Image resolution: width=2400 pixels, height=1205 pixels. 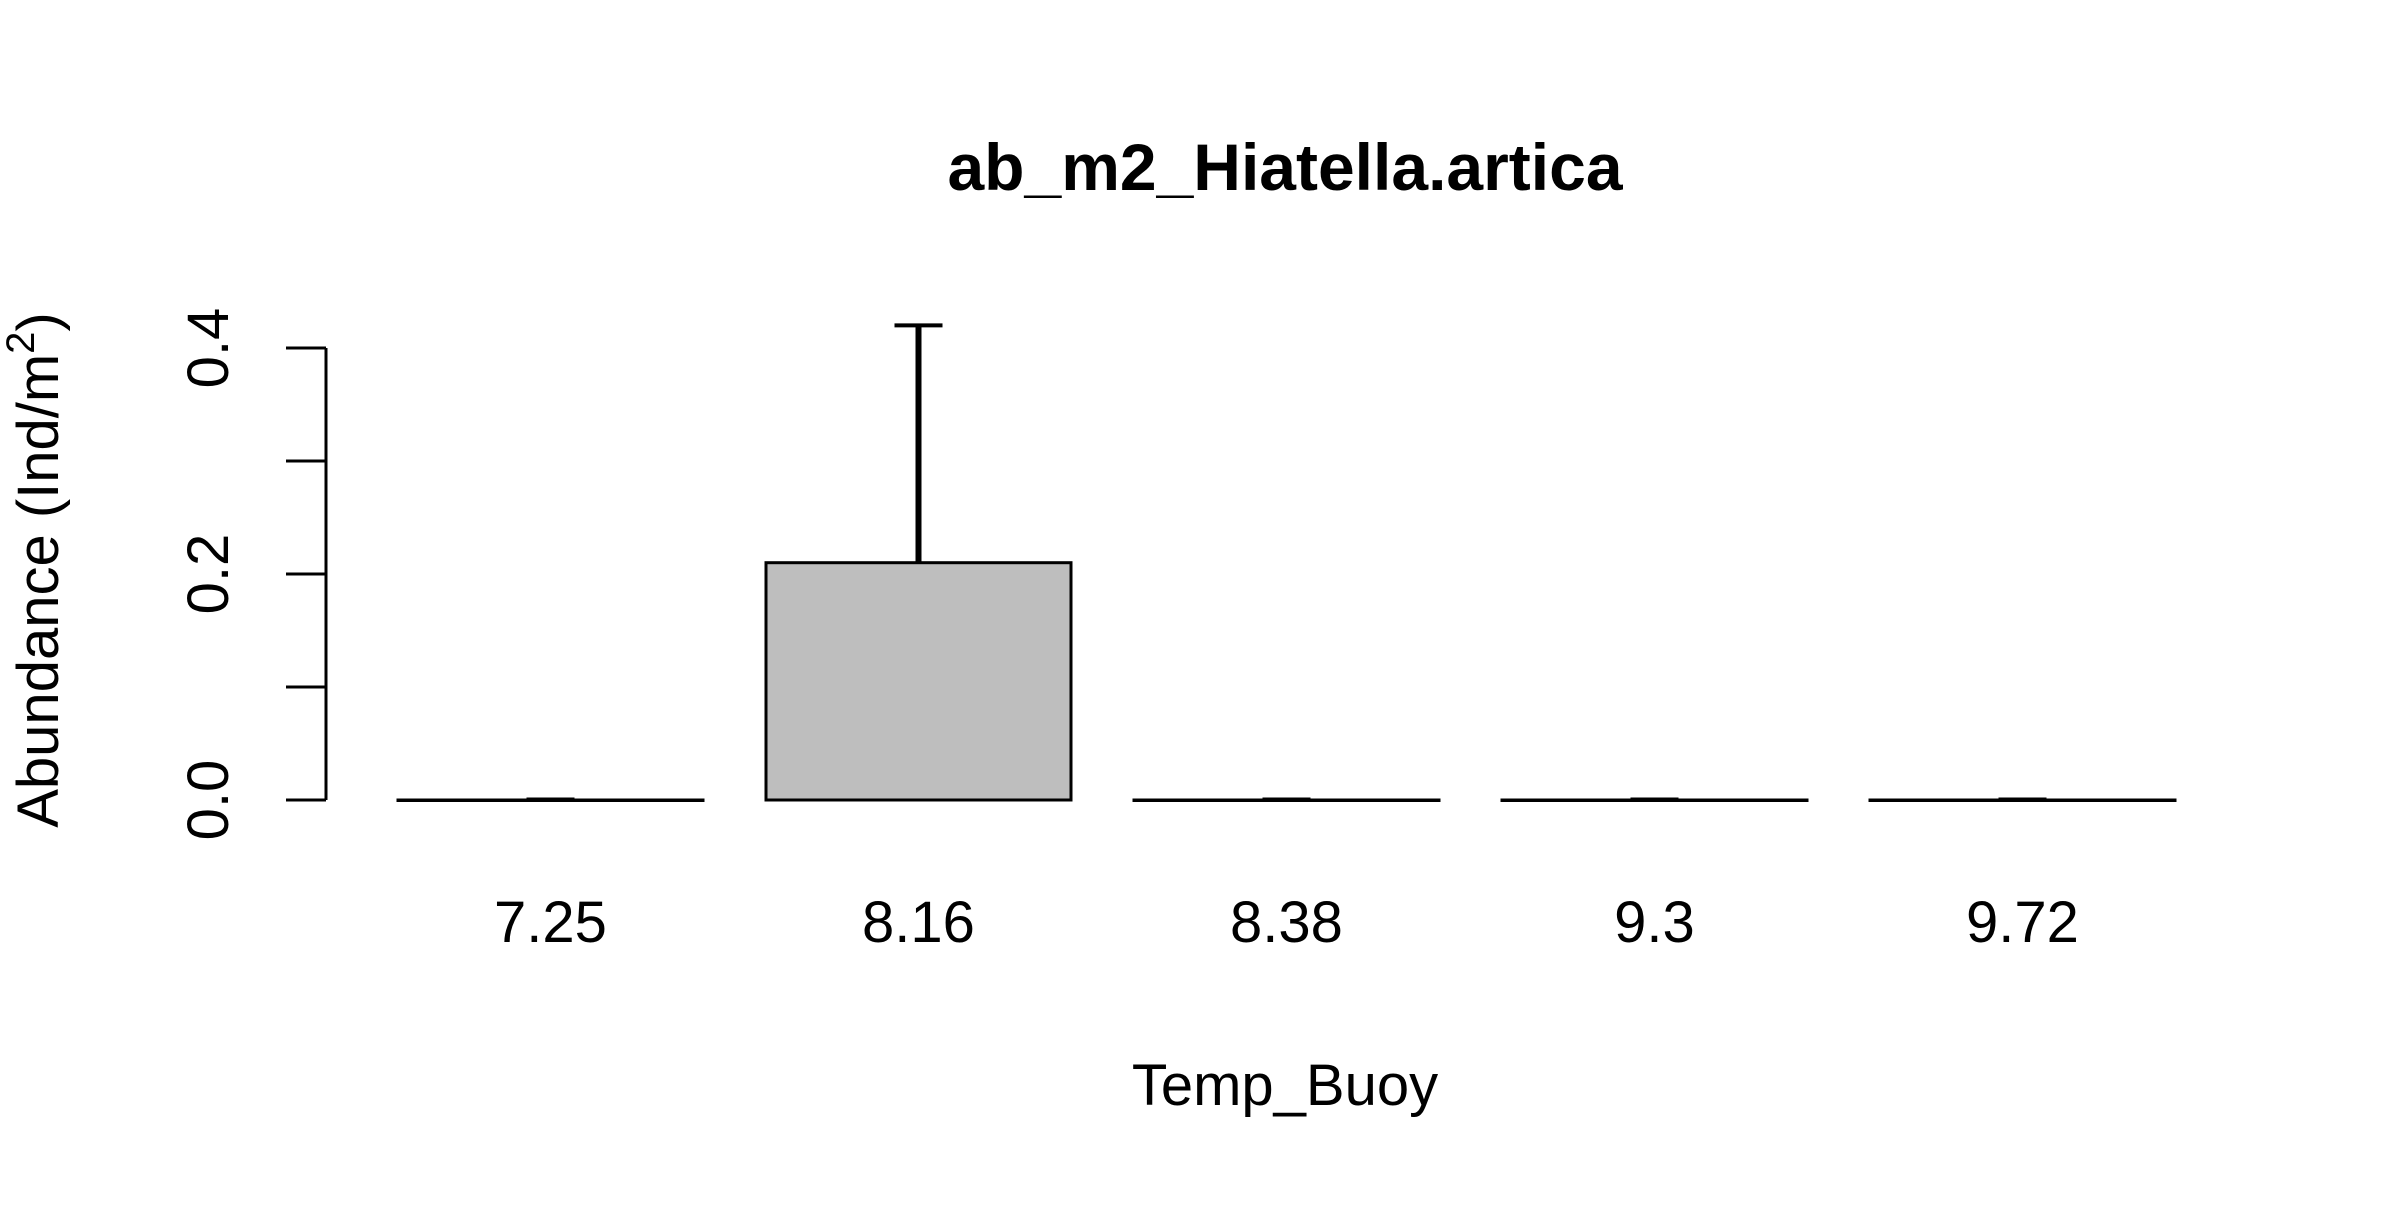 What do you see at coordinates (208, 800) in the screenshot?
I see `y-tick-label: 0.0` at bounding box center [208, 800].